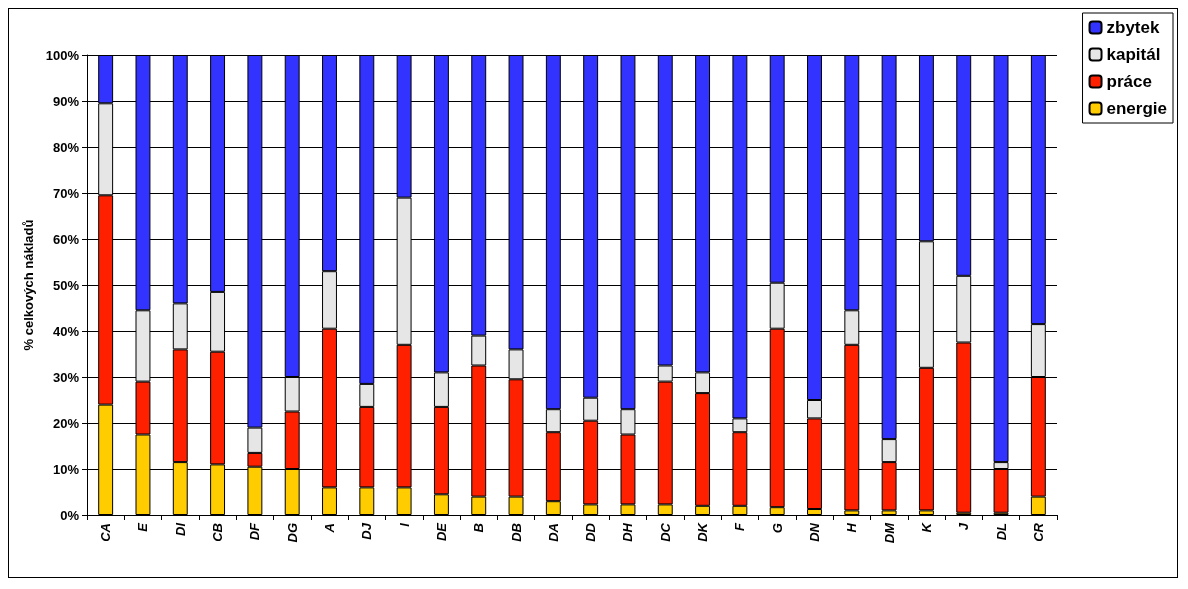  Describe the element at coordinates (218, 532) in the screenshot. I see `x-tick-label: CB` at that location.